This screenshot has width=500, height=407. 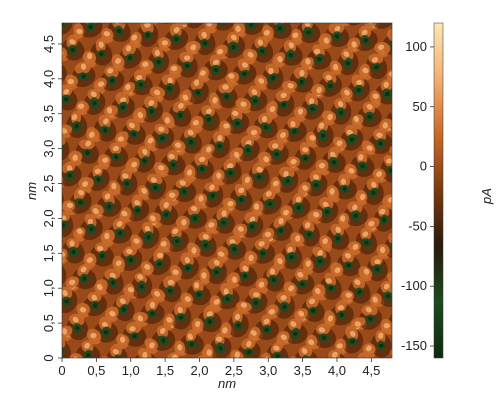 What do you see at coordinates (486, 196) in the screenshot?
I see `colorbar-title: pA` at bounding box center [486, 196].